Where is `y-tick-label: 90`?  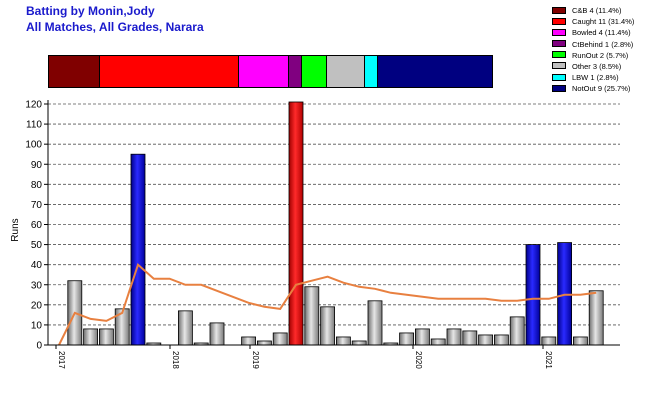
y-tick-label: 90 is located at coordinates (37, 165).